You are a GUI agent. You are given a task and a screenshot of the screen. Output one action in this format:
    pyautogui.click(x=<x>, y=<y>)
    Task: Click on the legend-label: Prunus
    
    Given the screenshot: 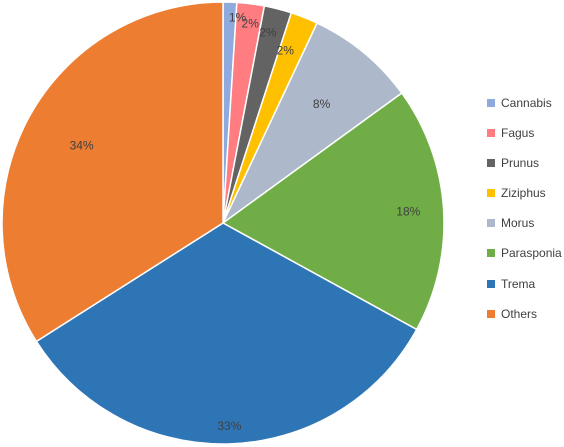 What is the action you would take?
    pyautogui.click(x=520, y=163)
    